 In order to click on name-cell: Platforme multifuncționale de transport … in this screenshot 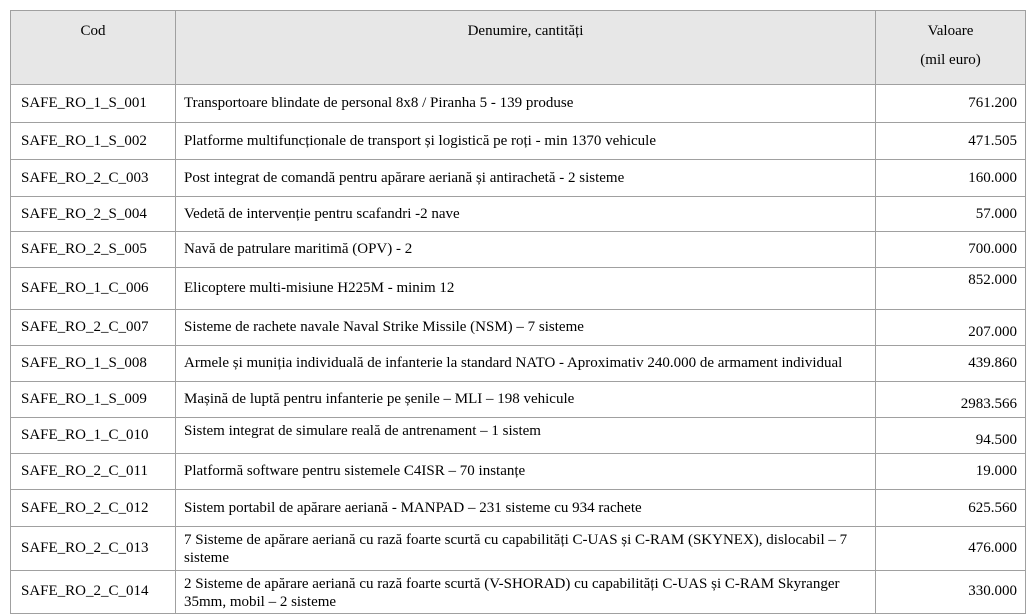, I will do `click(525, 141)`.